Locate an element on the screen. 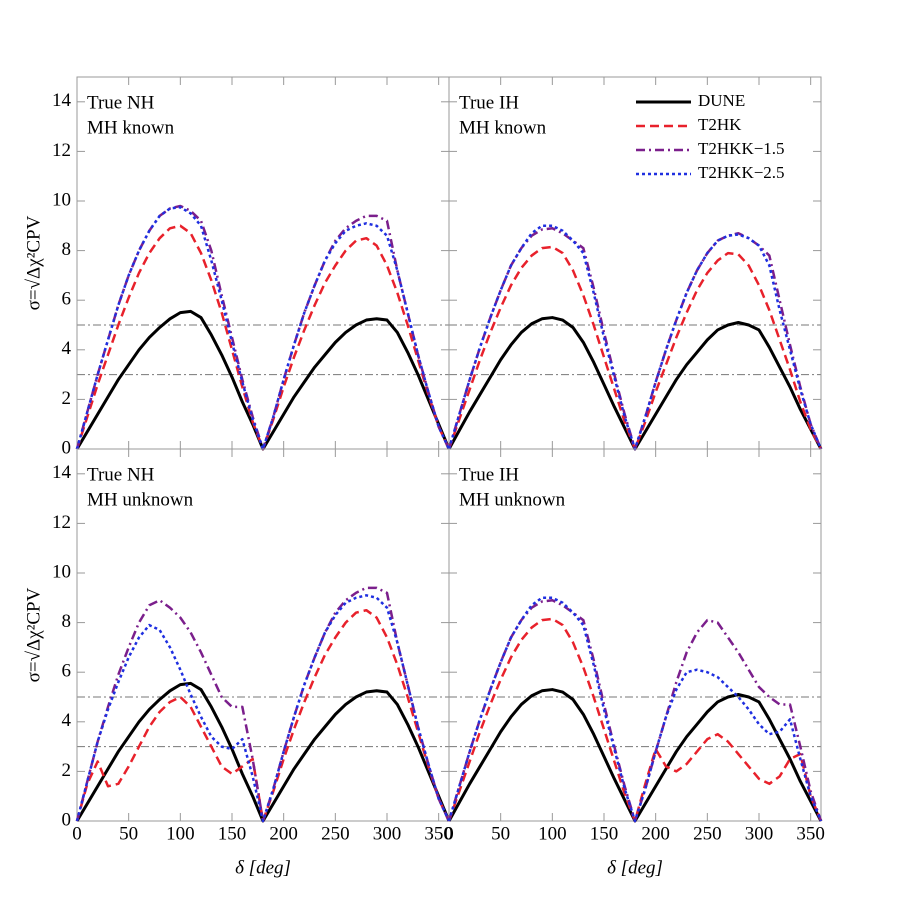 This screenshot has height=900, width=900. legend-label: T2HKK−2.5 is located at coordinates (741, 172).